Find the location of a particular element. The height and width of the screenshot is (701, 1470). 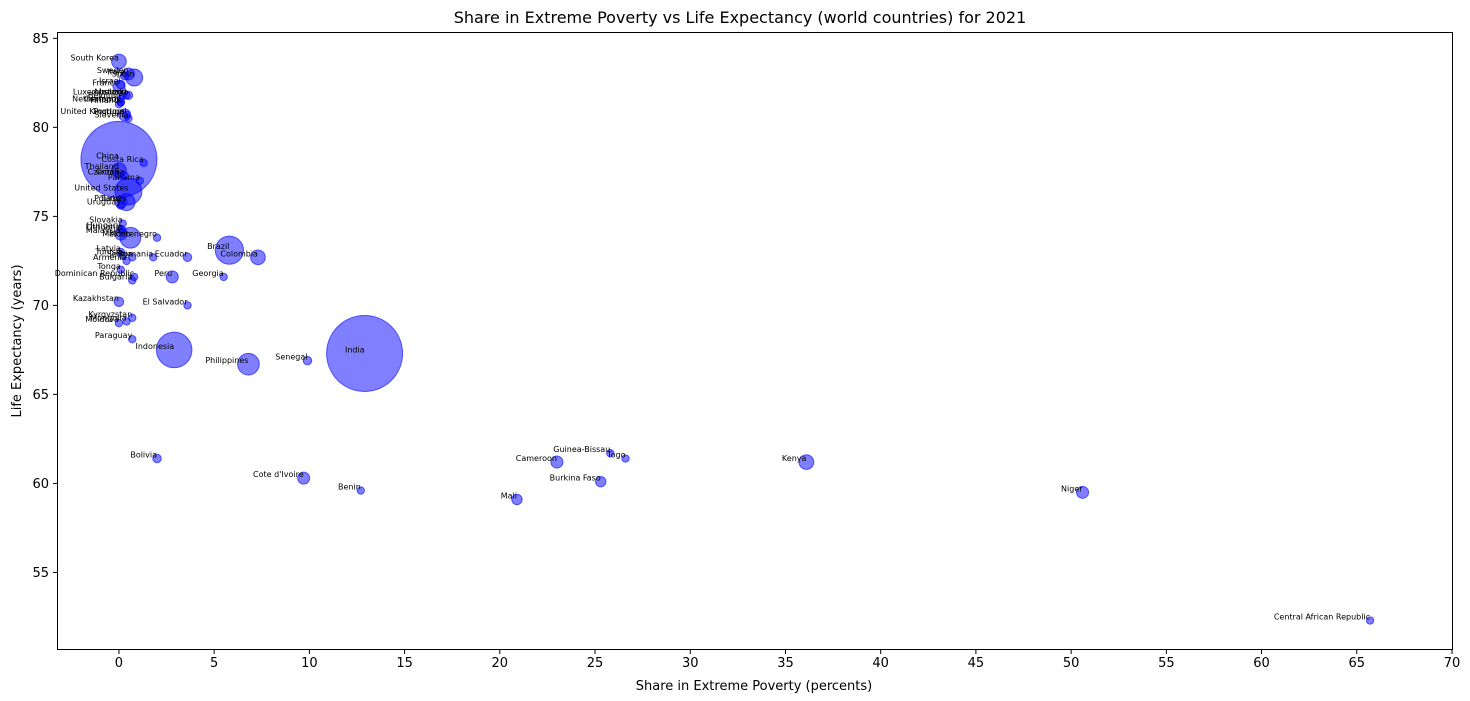

point-label: Armenia is located at coordinates (110, 257).